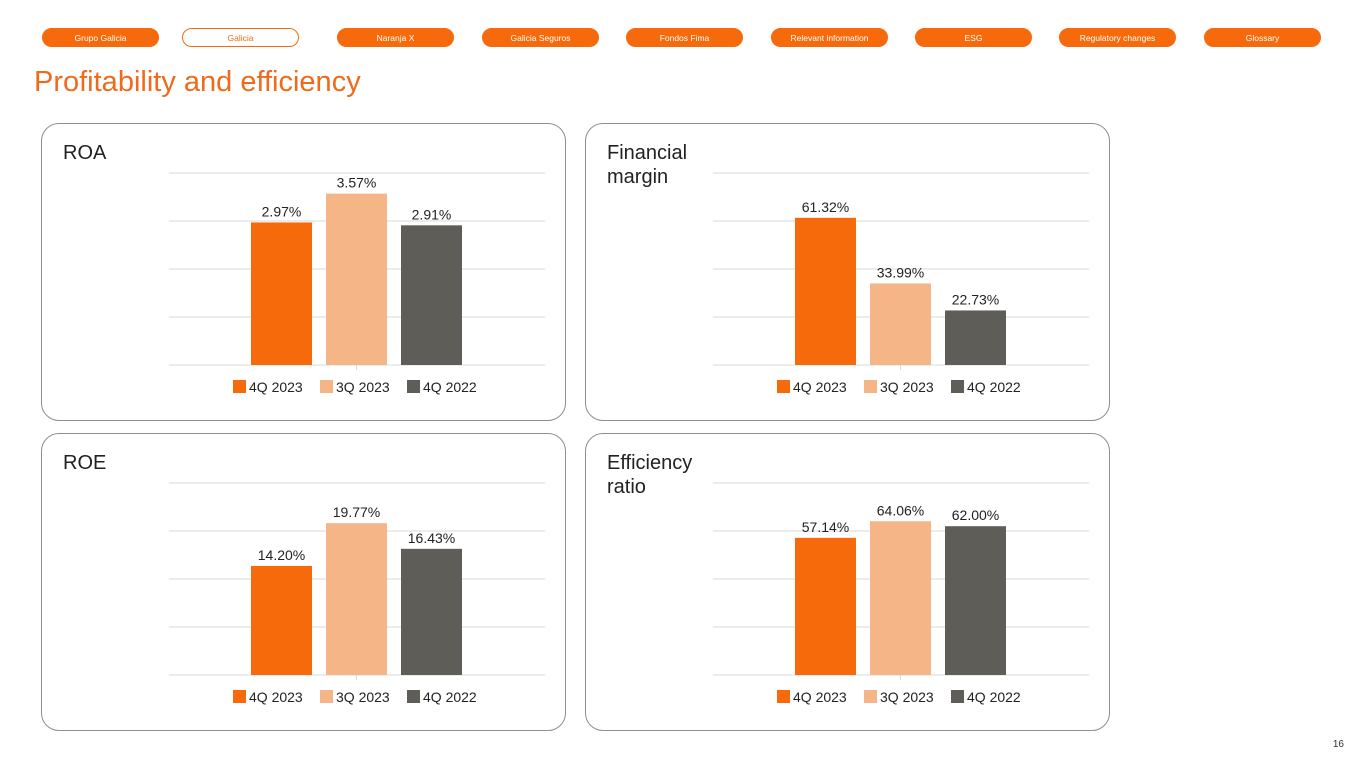  I want to click on page-number: 16, so click(1338, 744).